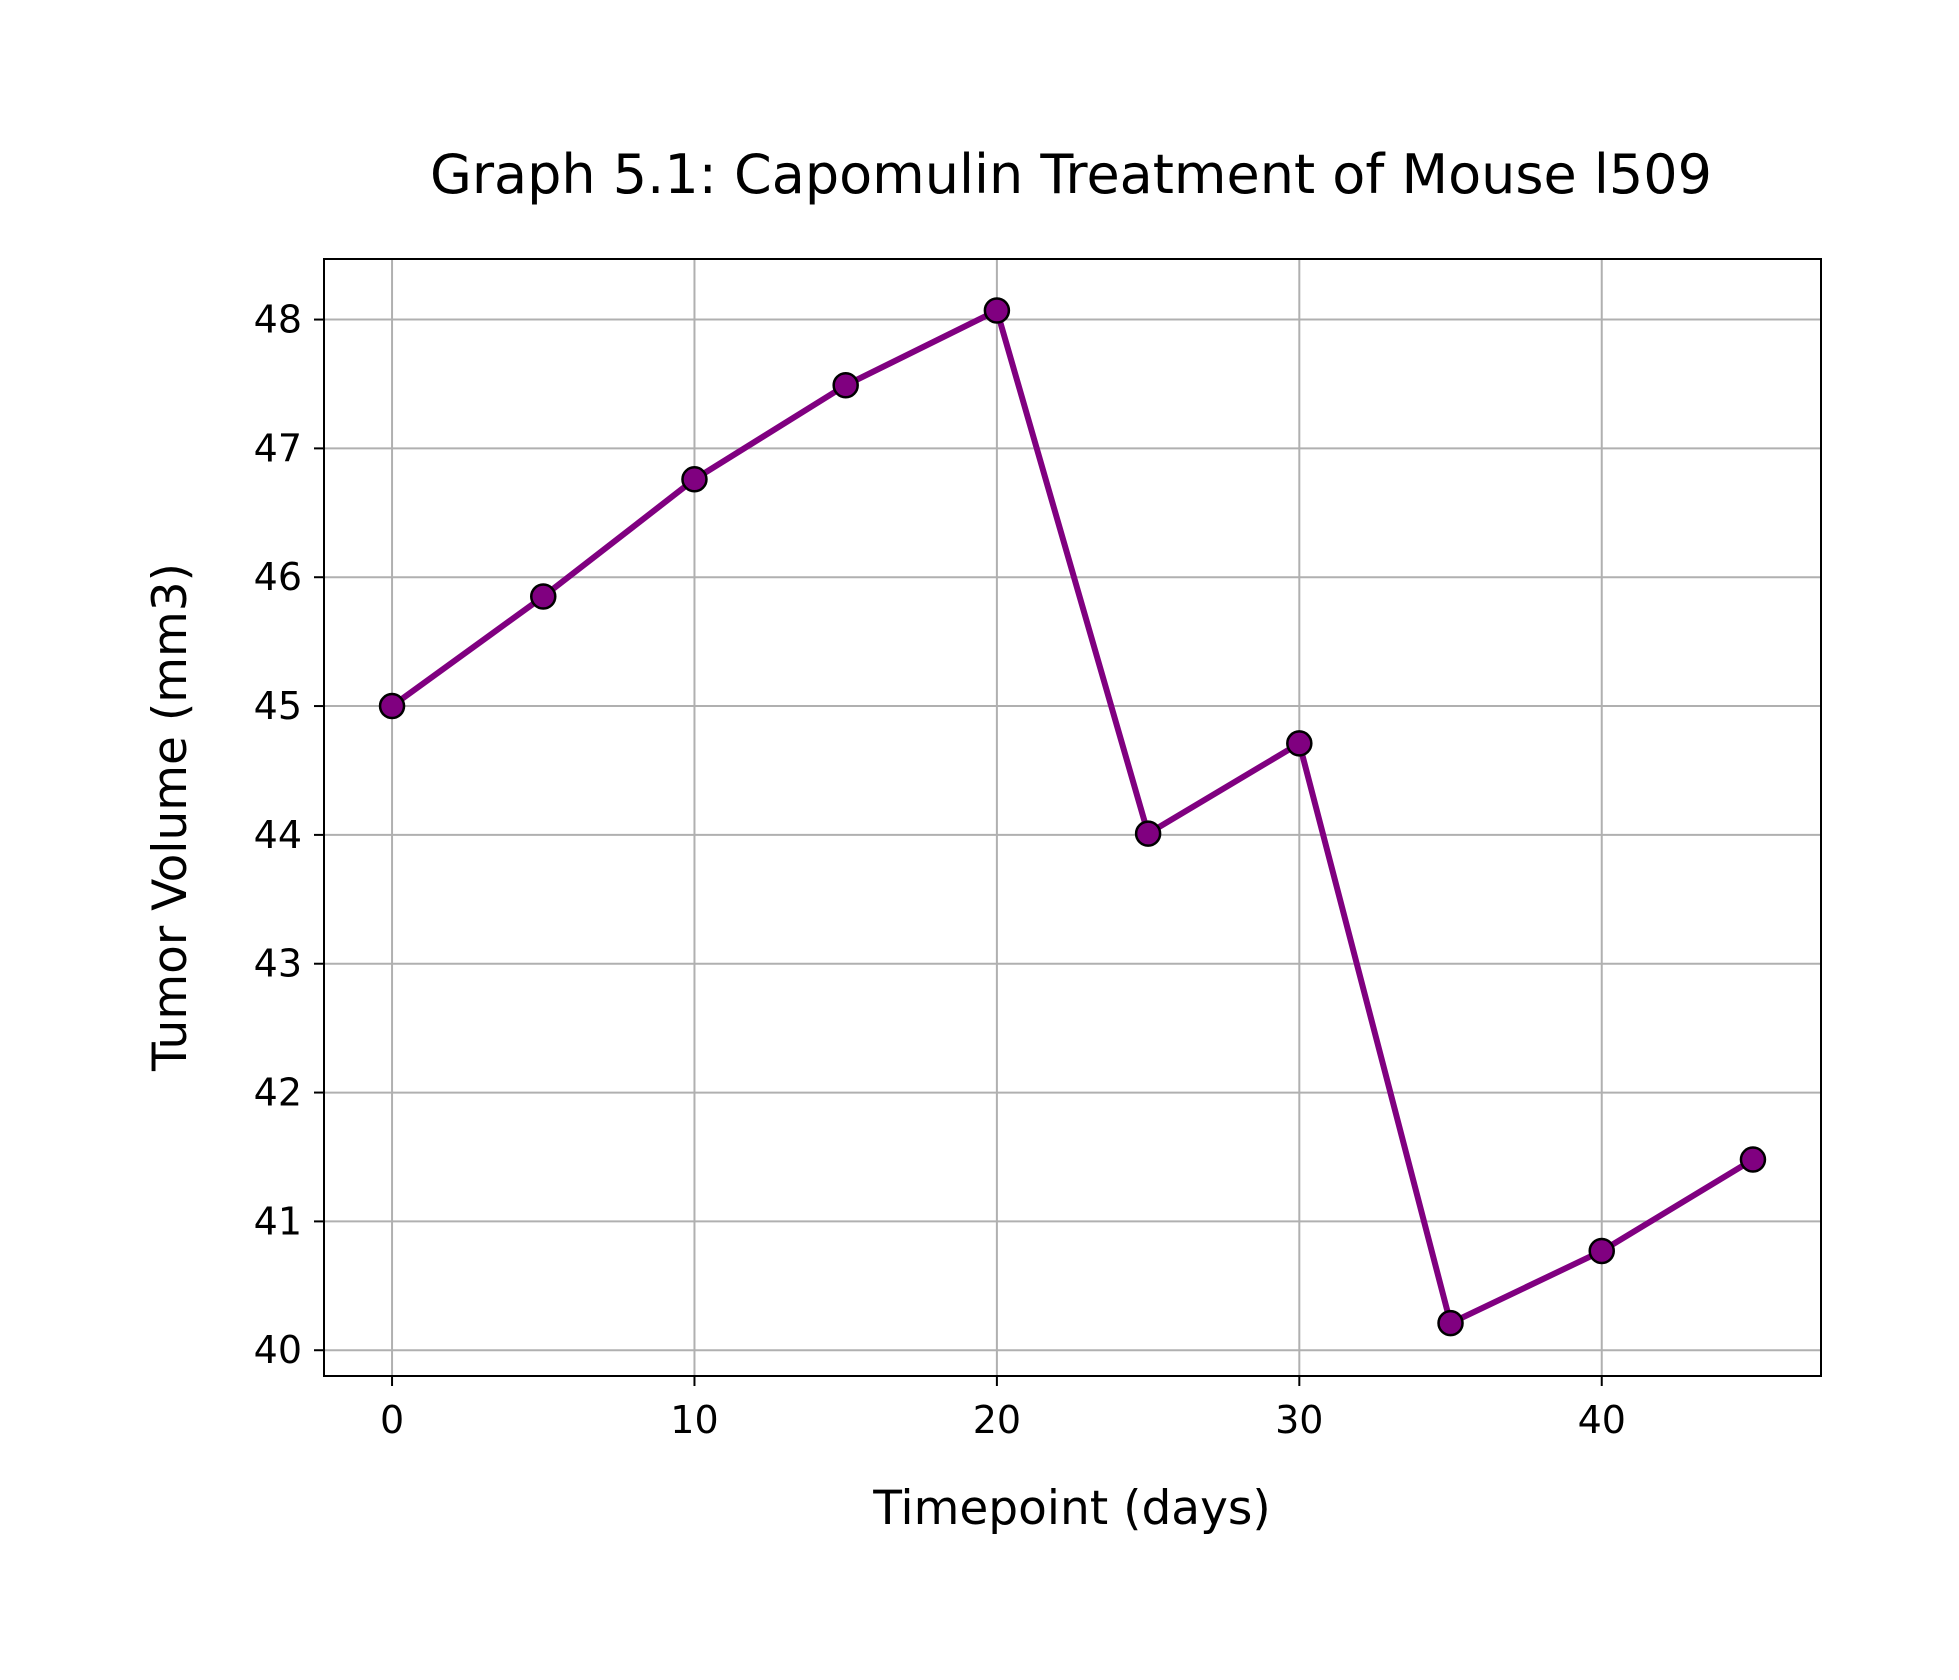 This screenshot has width=1959, height=1680. I want to click on y-tick-label: 43, so click(278, 964).